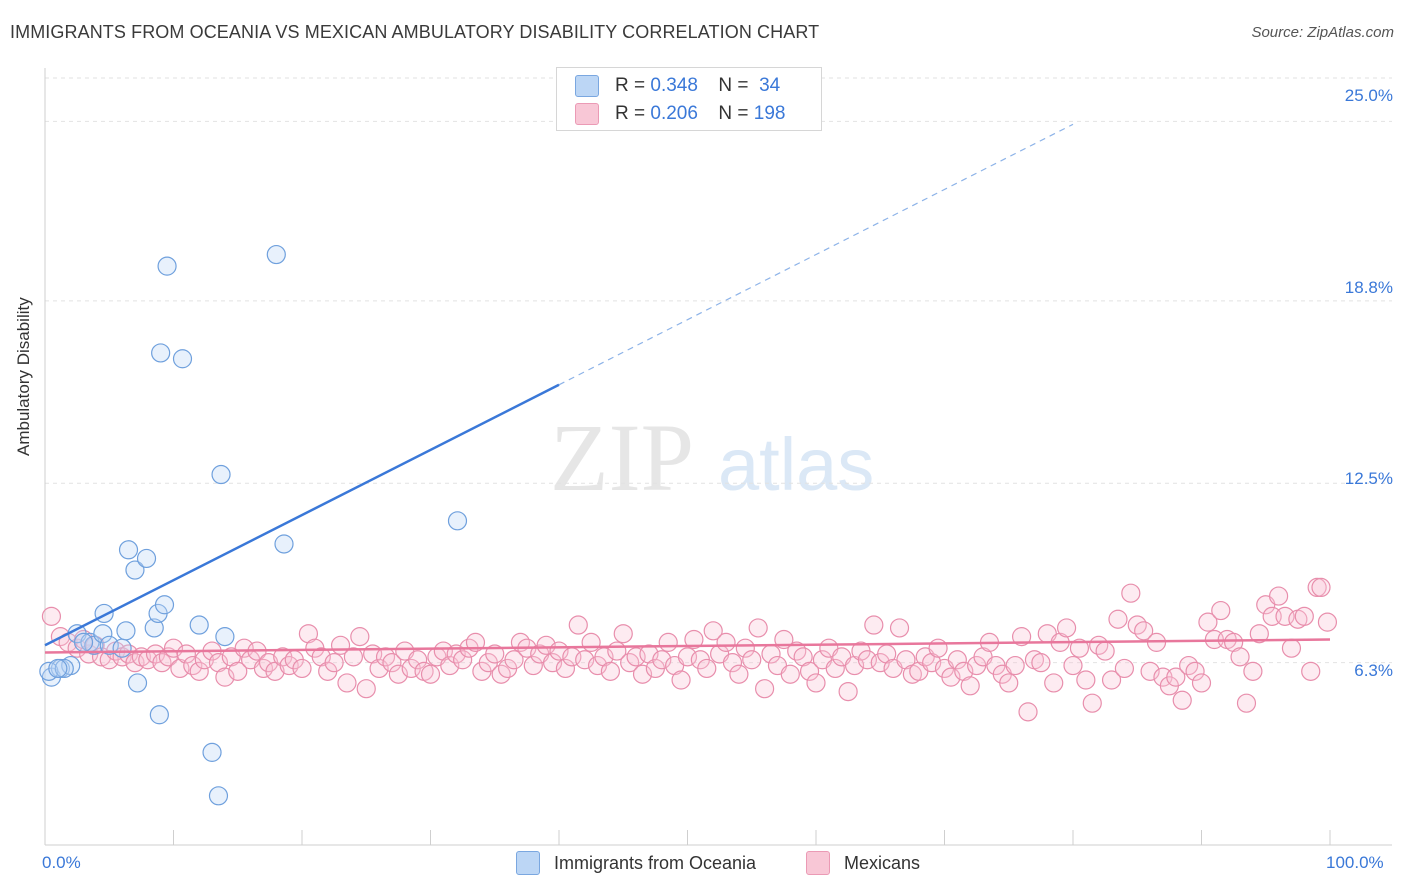  Describe the element at coordinates (770, 85) in the screenshot. I see `legend-n-value: 34` at that location.